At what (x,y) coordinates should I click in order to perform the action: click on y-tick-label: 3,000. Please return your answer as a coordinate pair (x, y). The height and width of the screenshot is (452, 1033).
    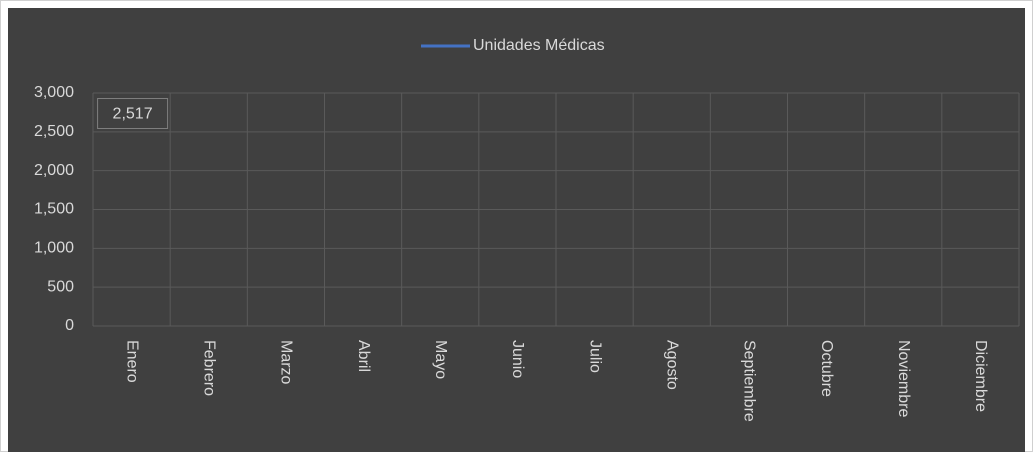
    Looking at the image, I should click on (54, 92).